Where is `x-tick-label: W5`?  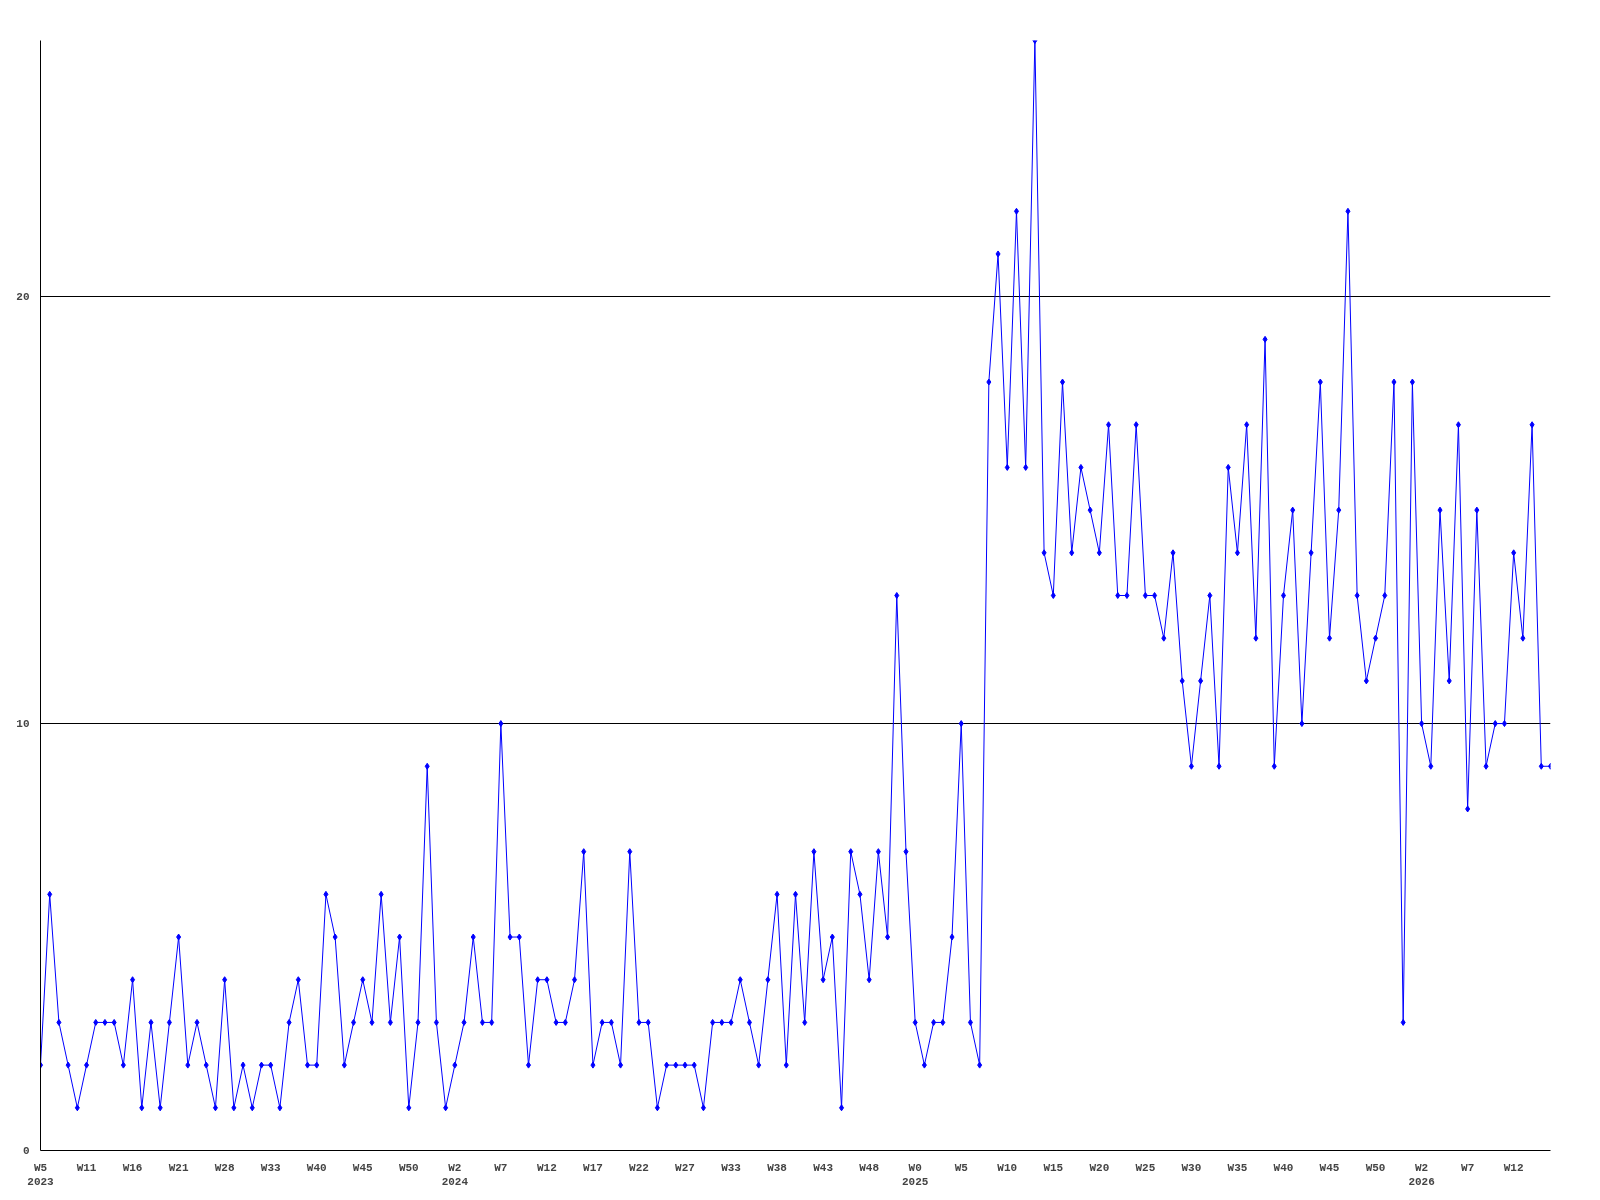 x-tick-label: W5 is located at coordinates (961, 1167).